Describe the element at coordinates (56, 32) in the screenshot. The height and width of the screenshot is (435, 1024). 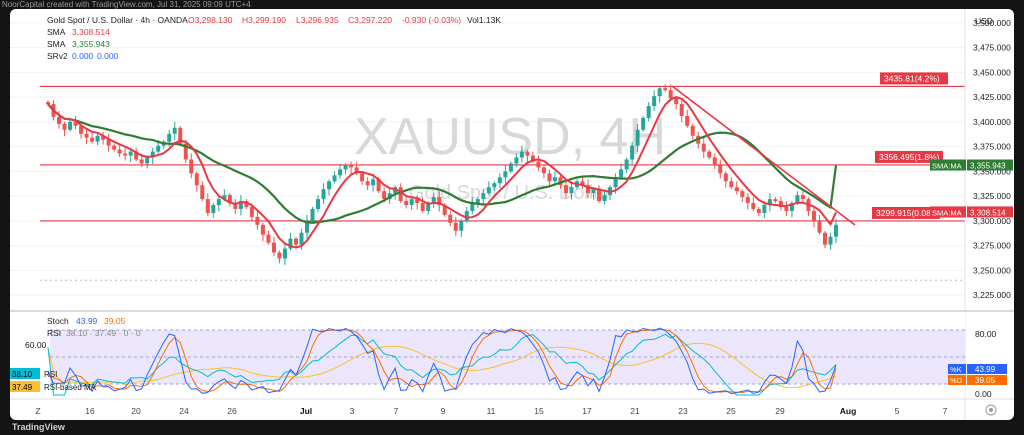
I see `sma1-label: SMA` at that location.